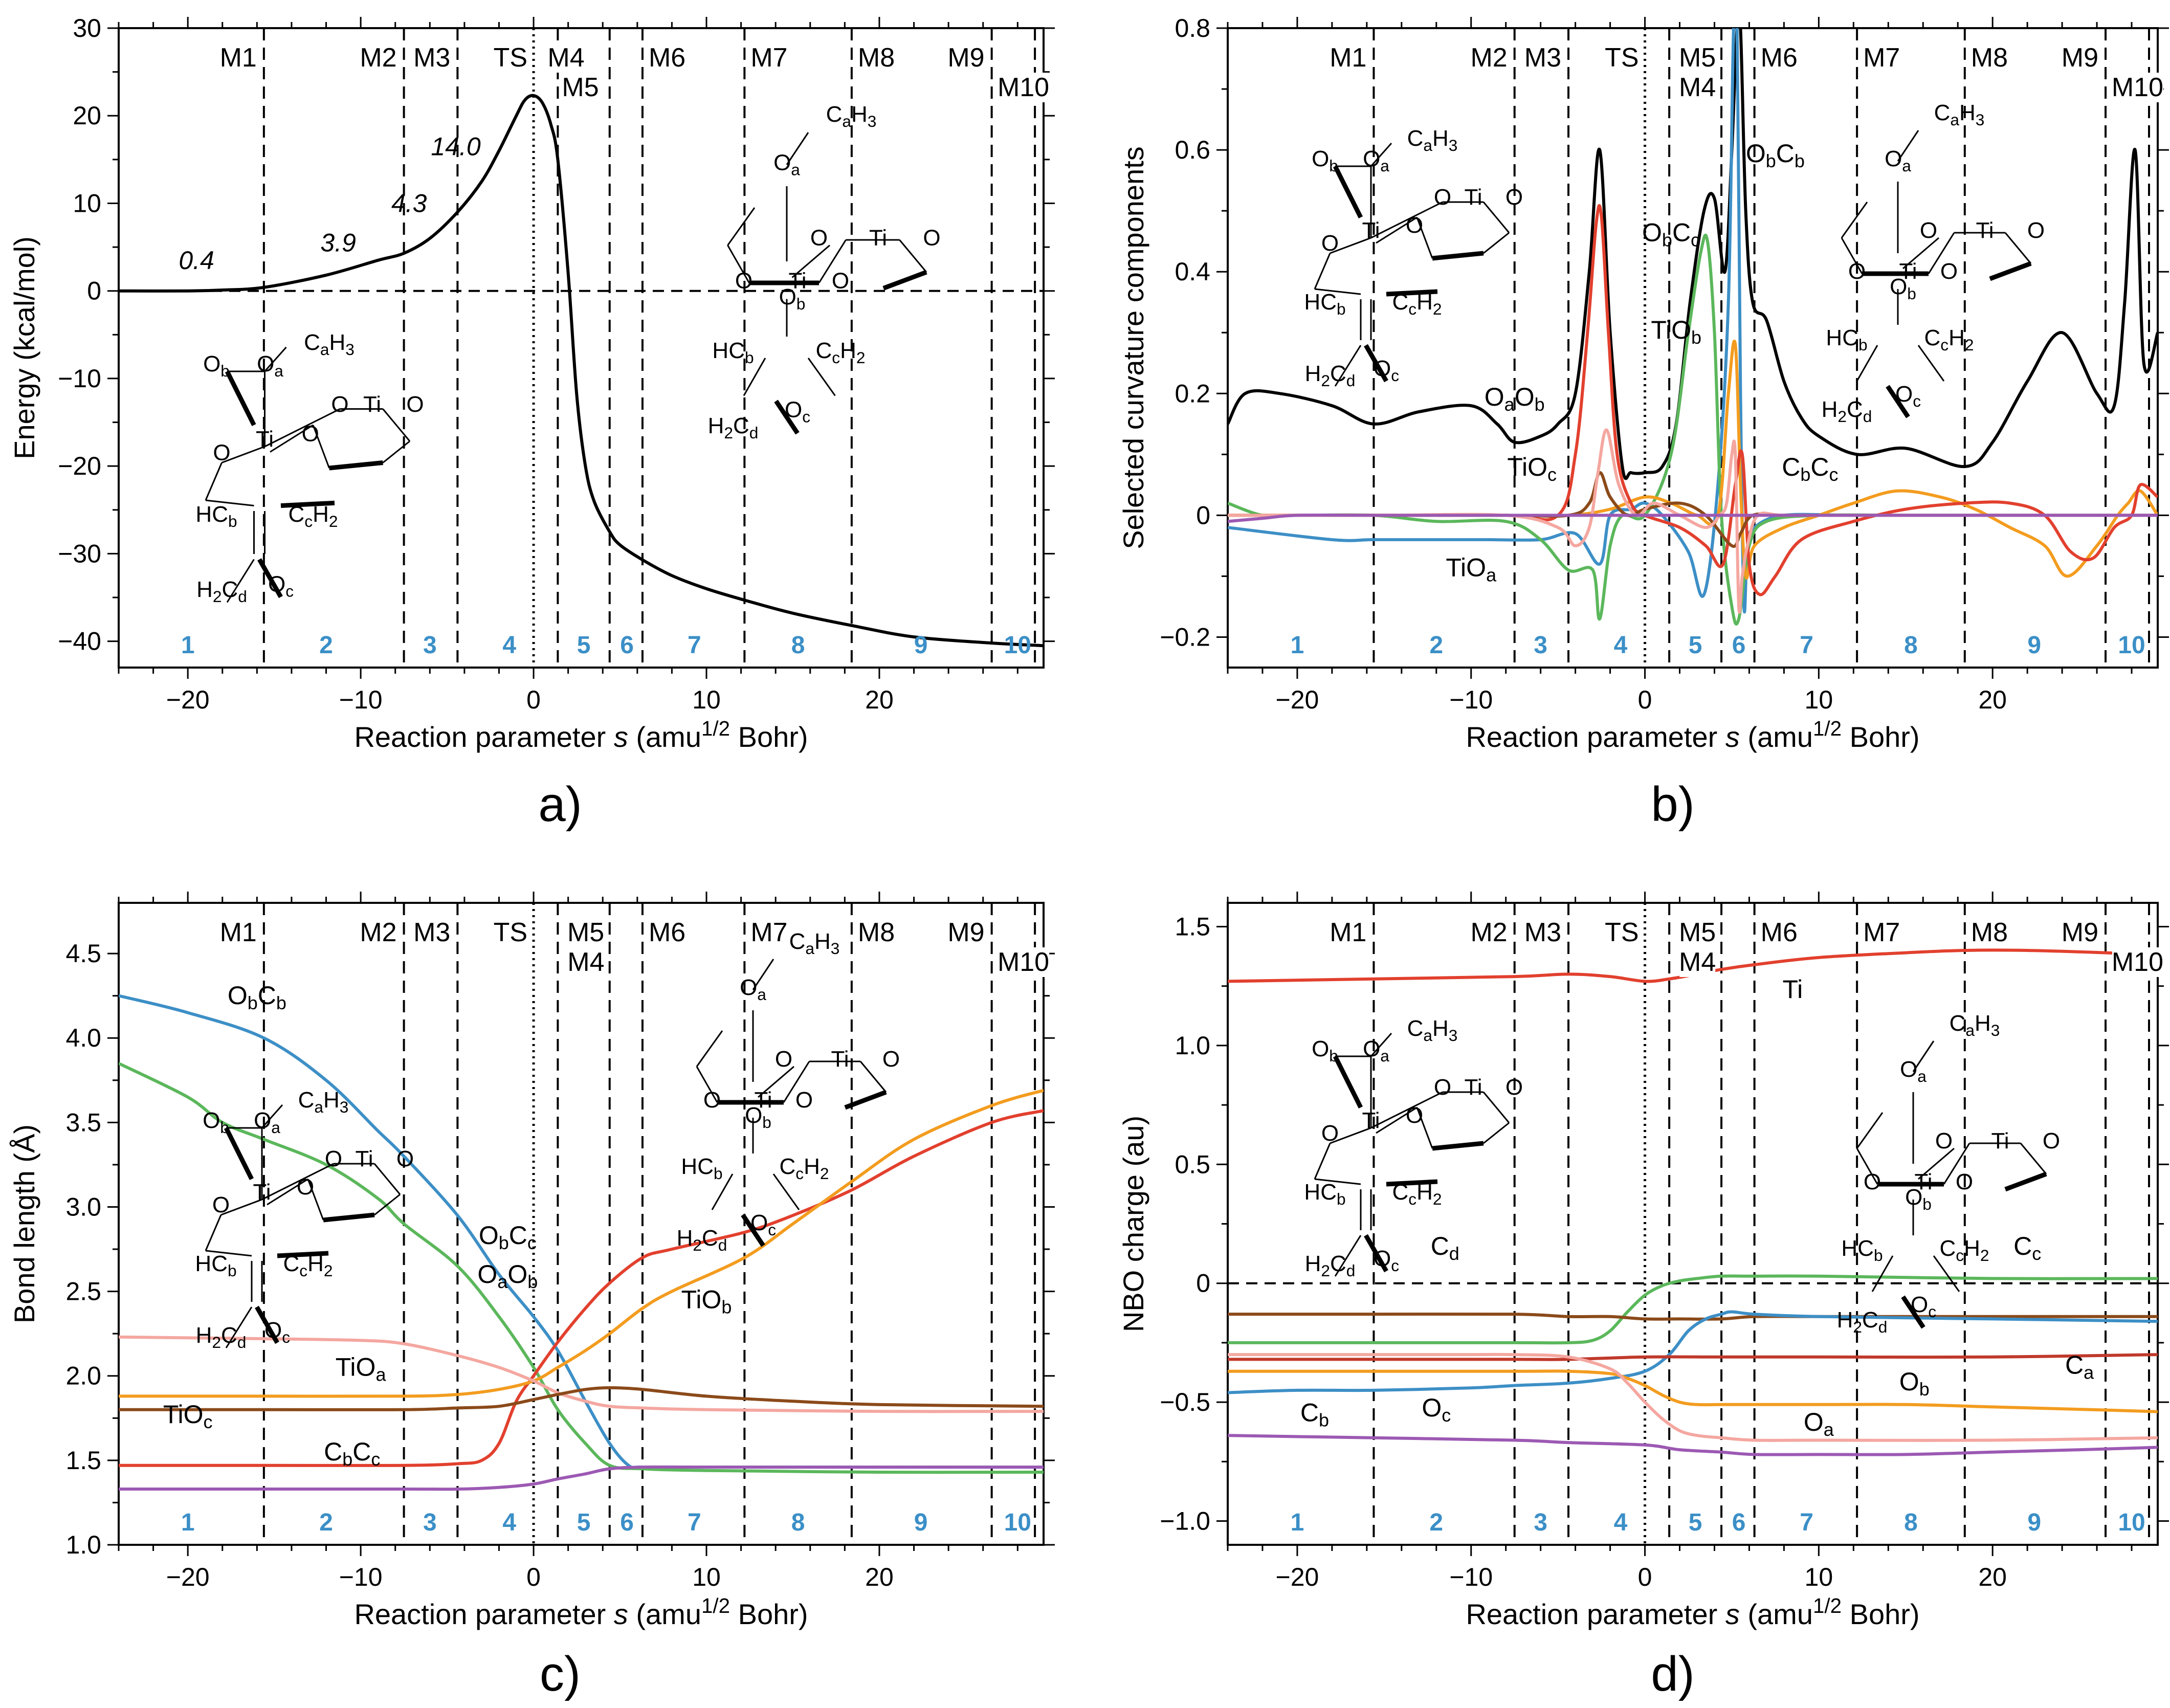 This screenshot has width=2170, height=1708. I want to click on y-tick-label: −40, so click(79, 641).